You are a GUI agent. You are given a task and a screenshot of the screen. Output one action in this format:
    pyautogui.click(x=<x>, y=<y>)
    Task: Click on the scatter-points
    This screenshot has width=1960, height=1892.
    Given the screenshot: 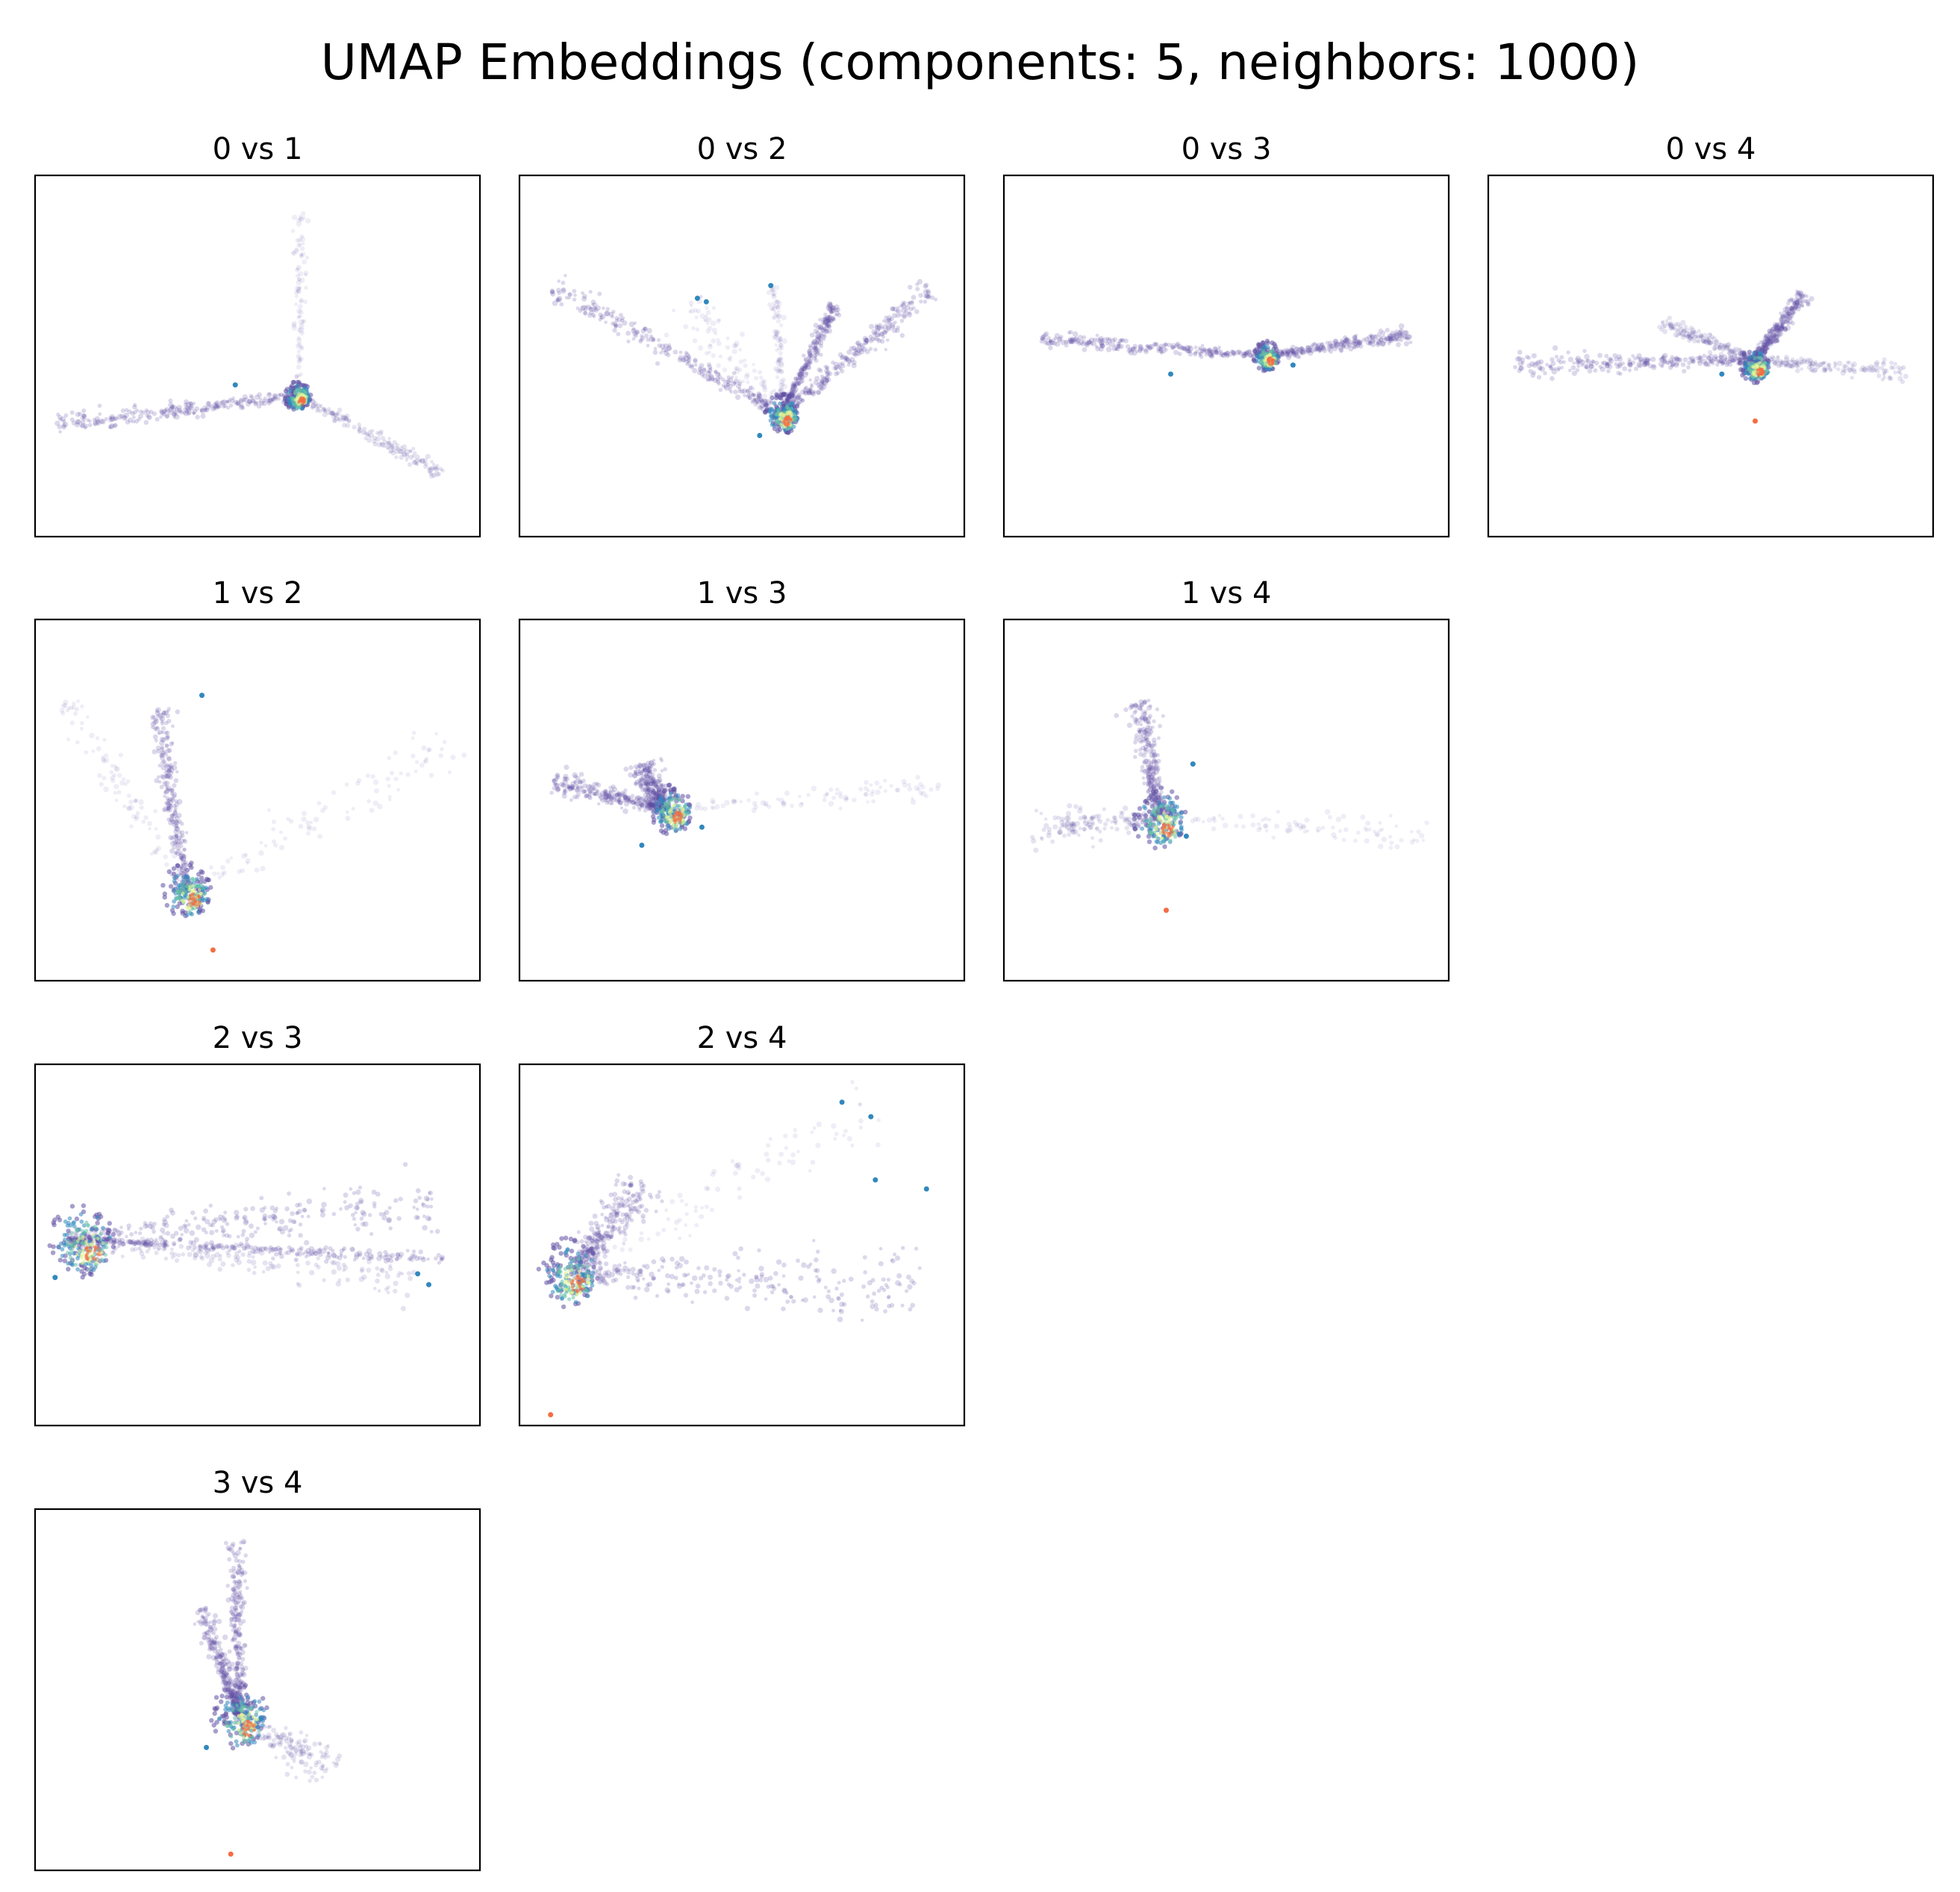 What is the action you would take?
    pyautogui.click(x=250, y=345)
    